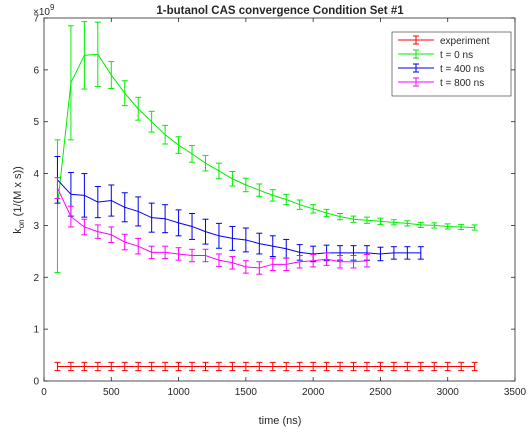 This screenshot has width=529, height=438. I want to click on y-multiplier: ×10⁹, so click(44, 10).